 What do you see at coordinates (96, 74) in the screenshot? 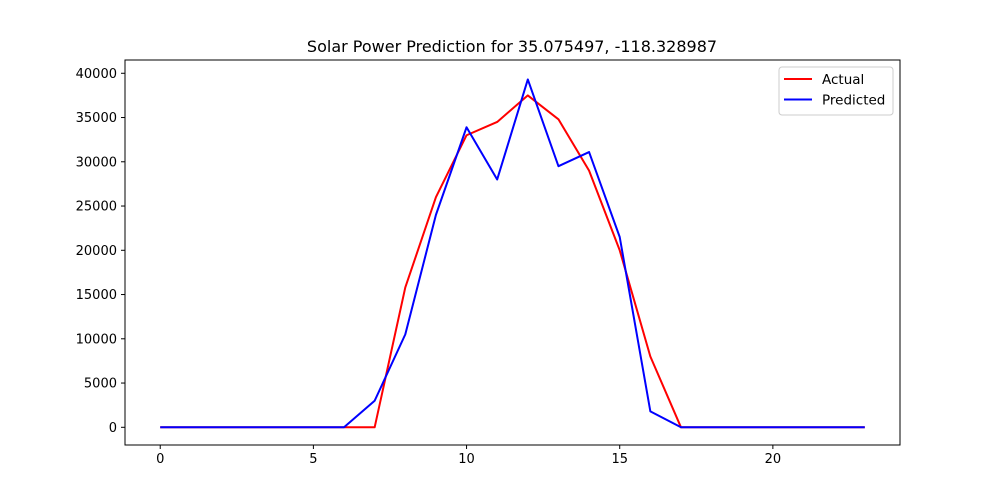
I see `y-tick-label: 40000` at bounding box center [96, 74].